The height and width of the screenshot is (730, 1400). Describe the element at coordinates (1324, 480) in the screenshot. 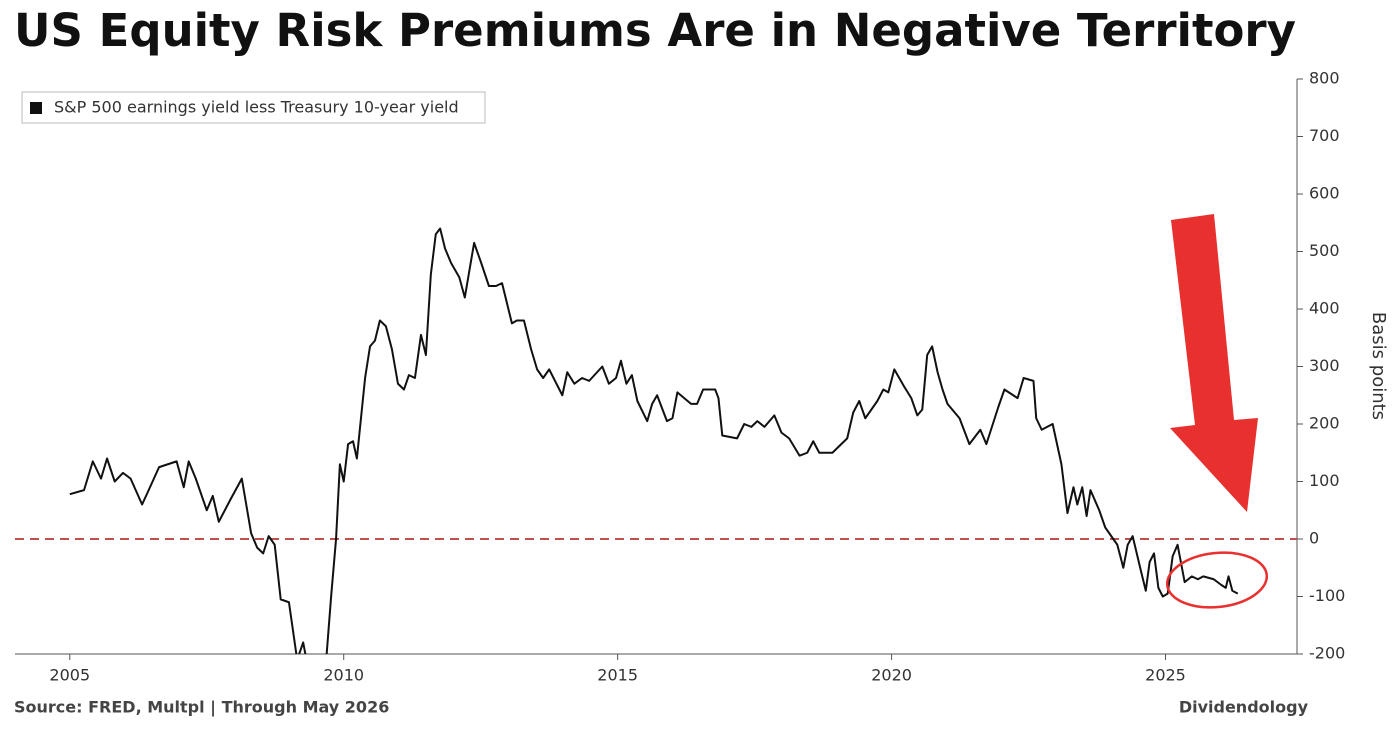

I see `y-tick-label: 100` at that location.